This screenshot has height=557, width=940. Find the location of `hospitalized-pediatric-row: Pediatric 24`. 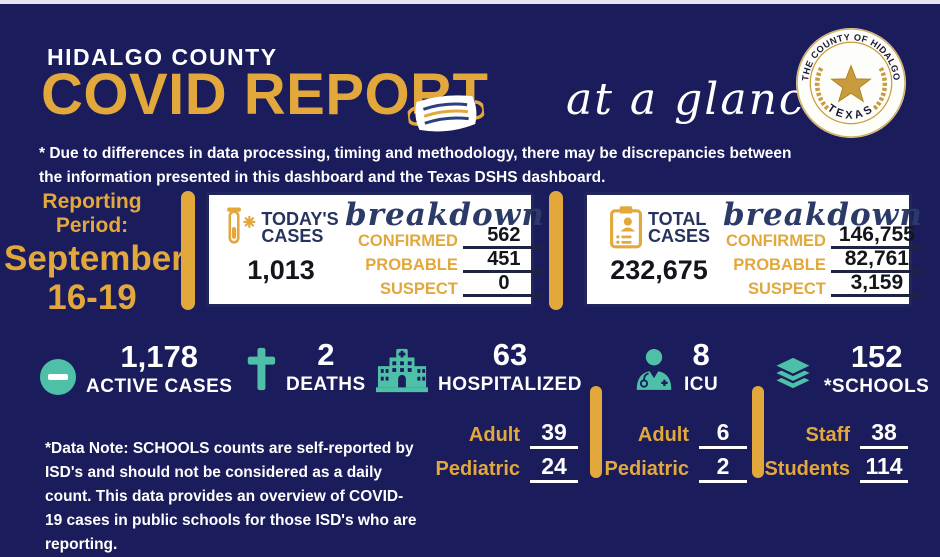

hospitalized-pediatric-row: Pediatric 24 is located at coordinates (501, 469).